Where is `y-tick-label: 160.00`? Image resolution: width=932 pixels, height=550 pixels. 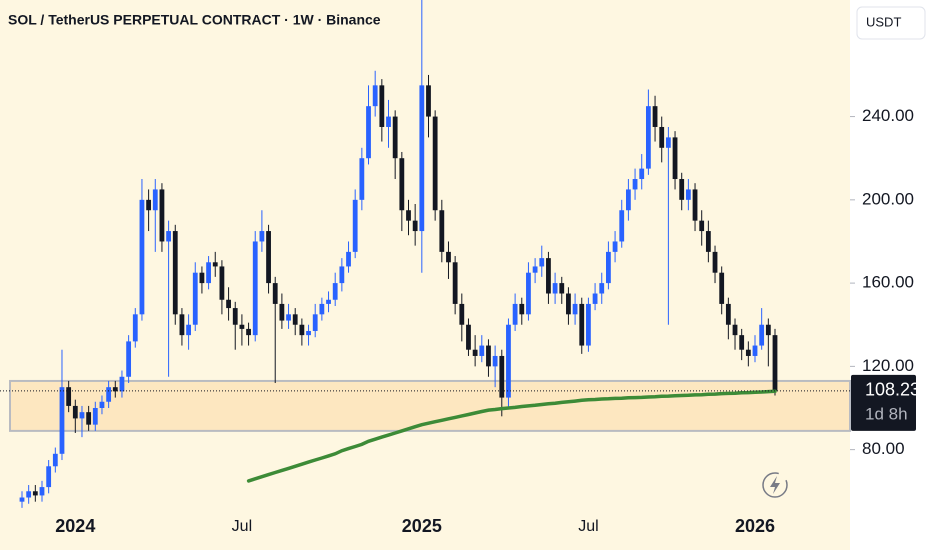
y-tick-label: 160.00 is located at coordinates (888, 282).